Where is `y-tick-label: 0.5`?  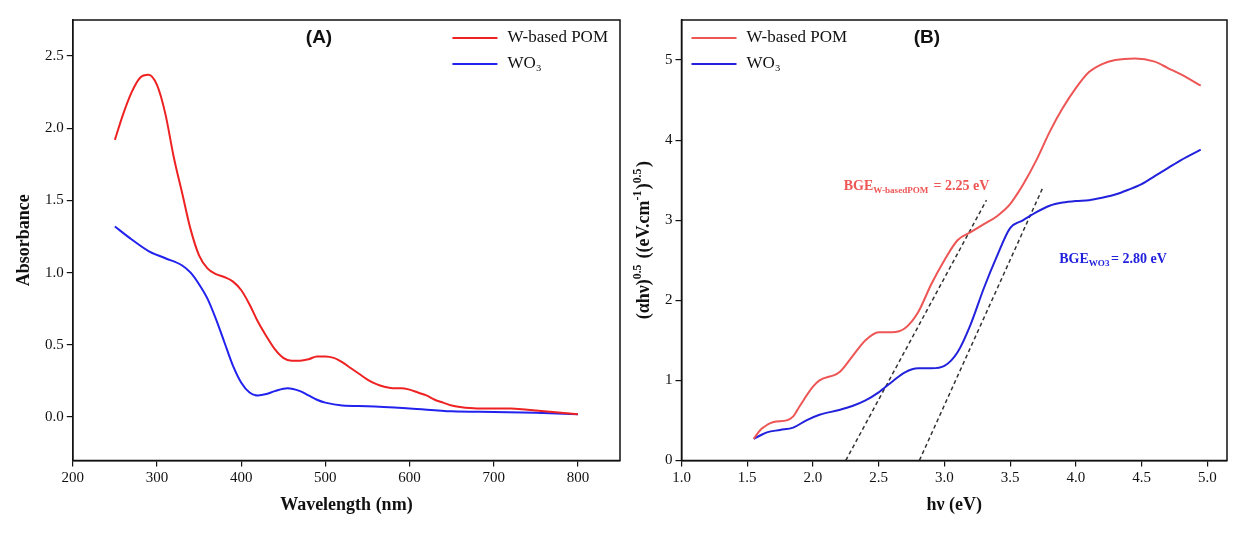 y-tick-label: 0.5 is located at coordinates (54, 343).